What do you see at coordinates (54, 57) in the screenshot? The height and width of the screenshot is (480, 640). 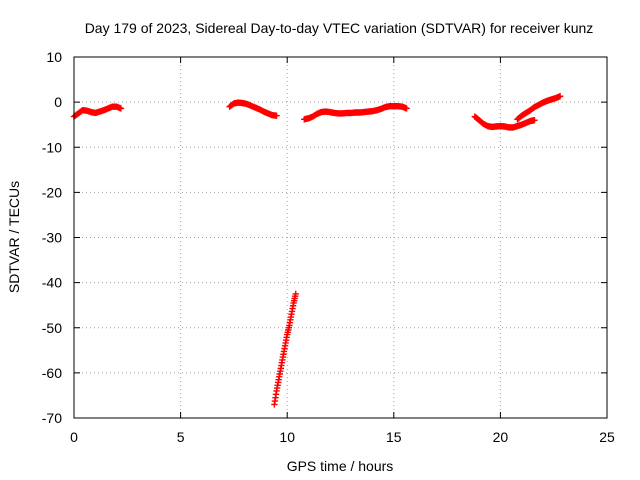 I see `y-tick-label: 10` at bounding box center [54, 57].